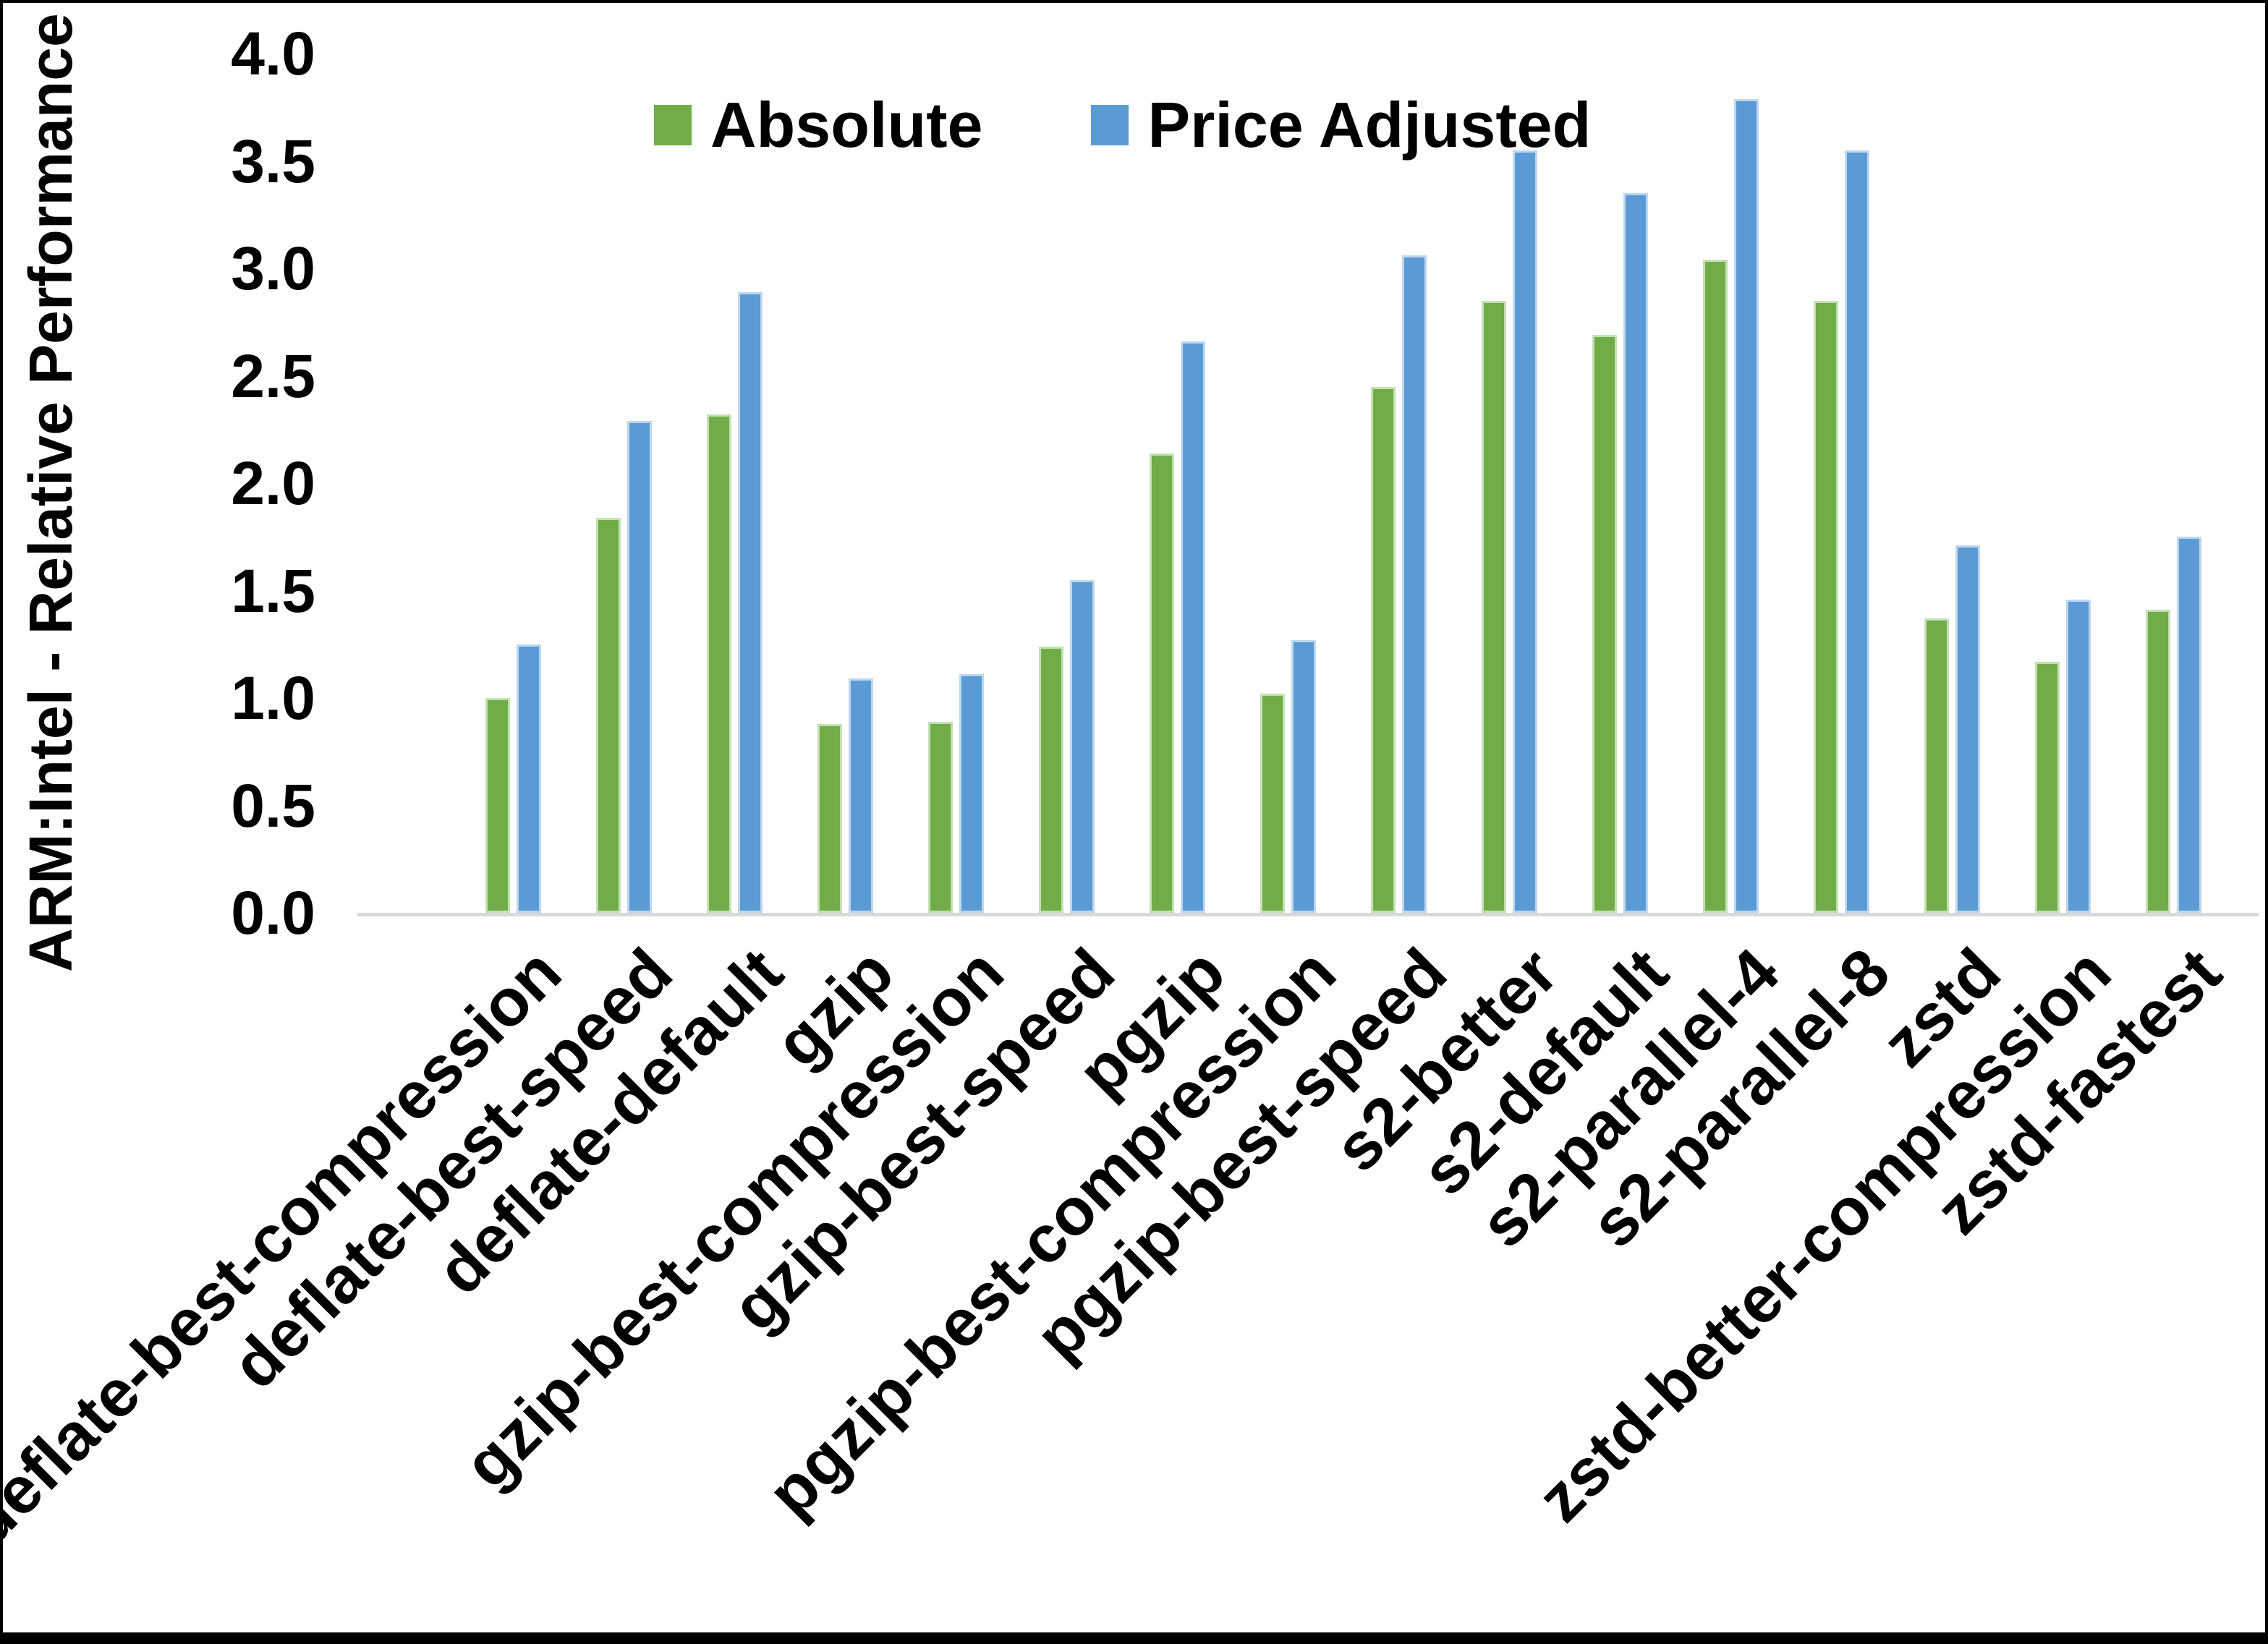 This screenshot has width=2268, height=1644. What do you see at coordinates (1272, 803) in the screenshot?
I see `bar-absolute-pgzip-best-compression` at bounding box center [1272, 803].